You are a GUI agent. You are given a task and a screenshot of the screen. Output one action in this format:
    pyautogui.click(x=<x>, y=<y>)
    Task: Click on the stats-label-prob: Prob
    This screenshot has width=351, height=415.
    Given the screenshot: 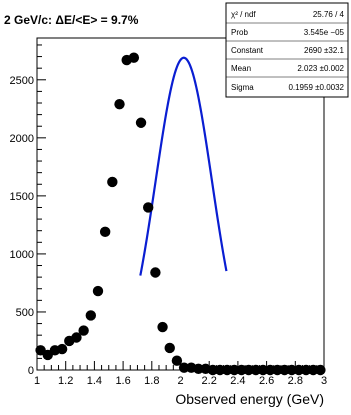 What is the action you would take?
    pyautogui.click(x=239, y=32)
    